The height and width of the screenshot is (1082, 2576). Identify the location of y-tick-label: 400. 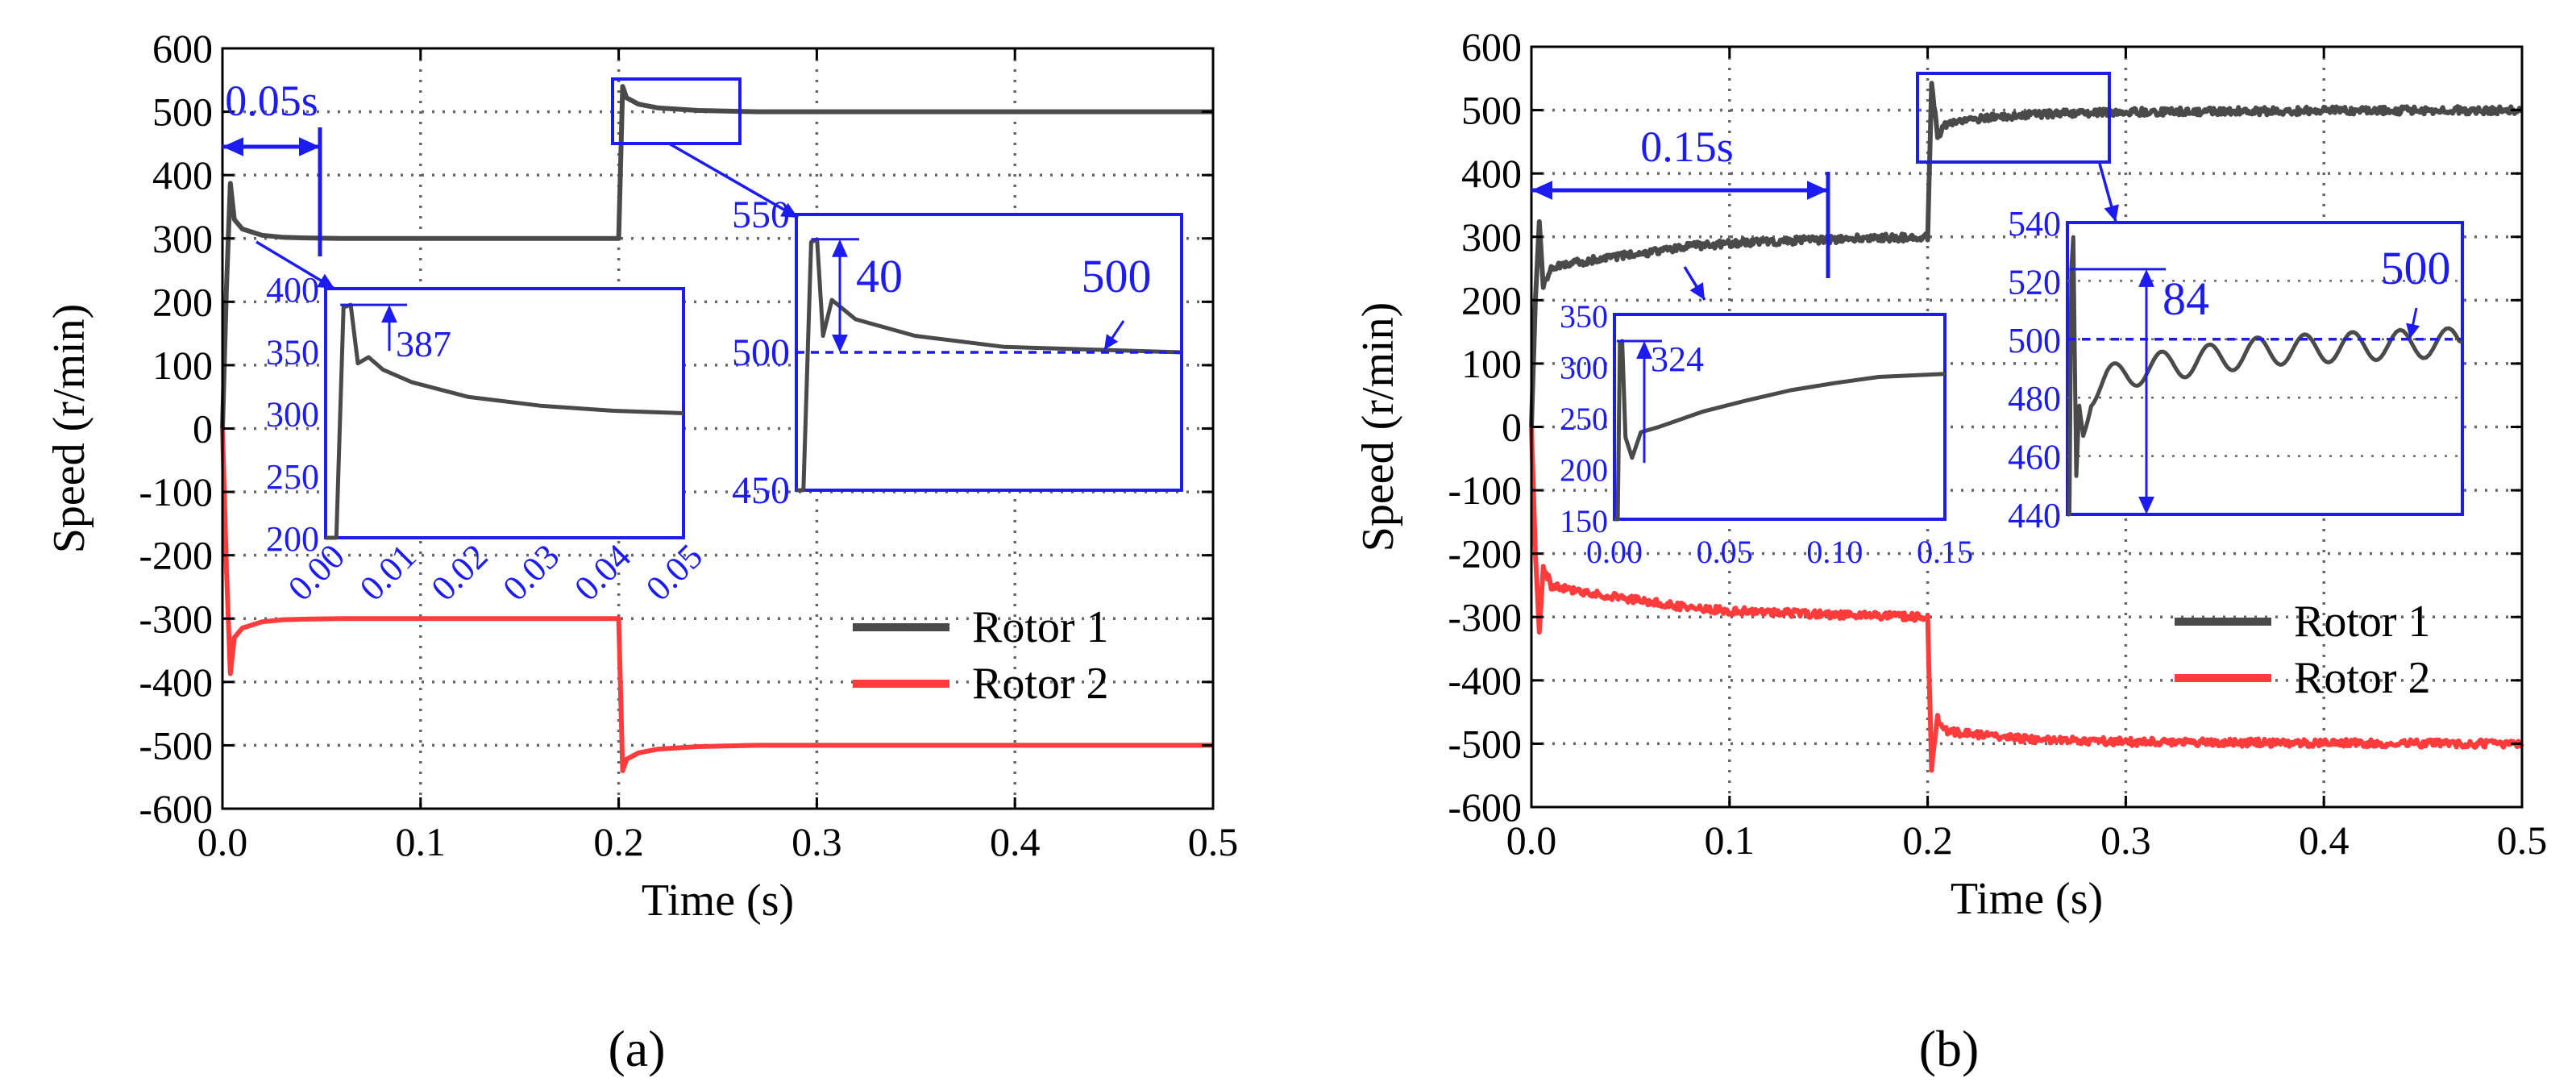
(1491, 173).